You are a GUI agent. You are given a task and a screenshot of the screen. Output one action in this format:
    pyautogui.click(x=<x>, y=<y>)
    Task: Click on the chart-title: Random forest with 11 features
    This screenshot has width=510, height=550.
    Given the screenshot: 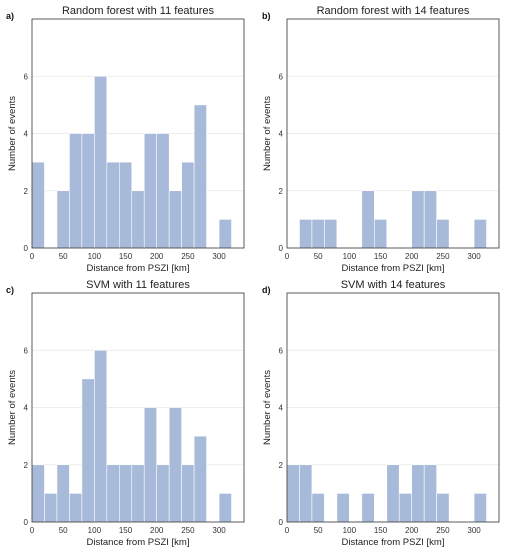 What is the action you would take?
    pyautogui.click(x=138, y=11)
    